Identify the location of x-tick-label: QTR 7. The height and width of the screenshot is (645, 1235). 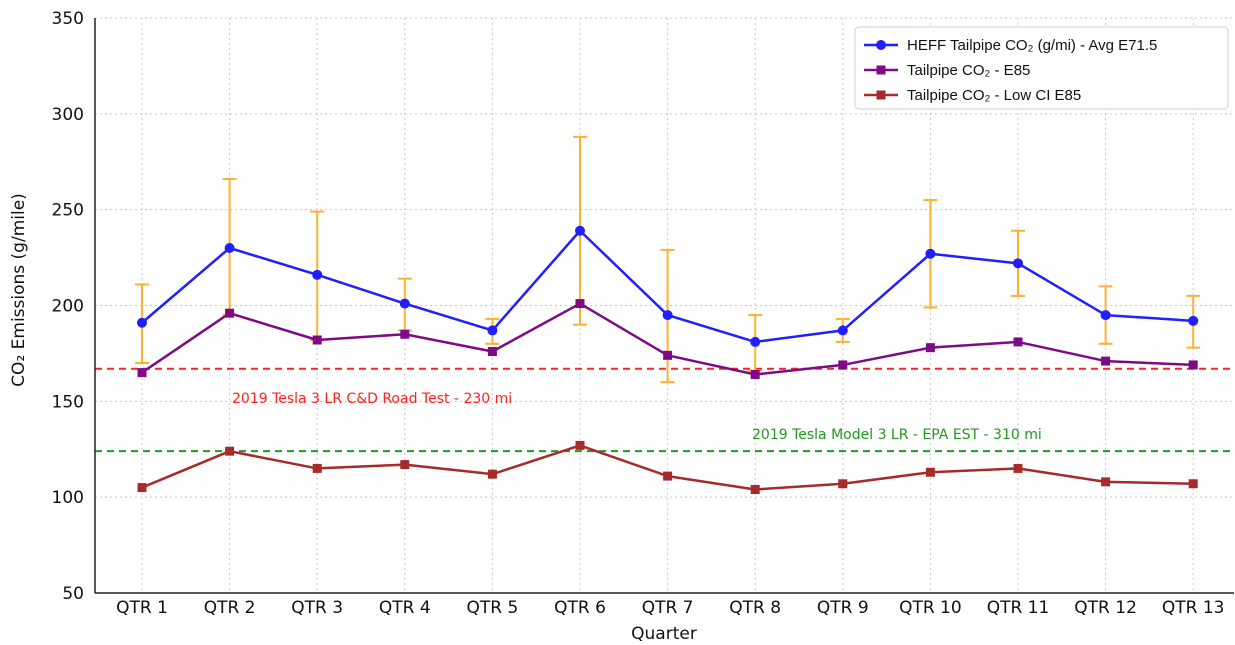
(668, 608).